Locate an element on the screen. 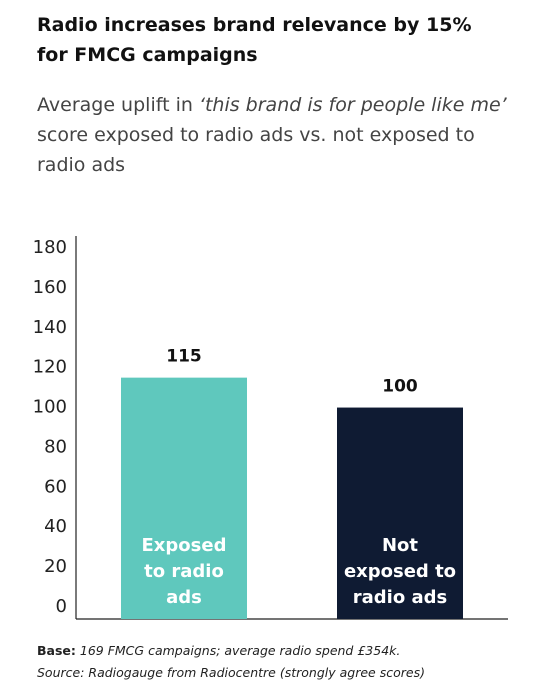 This screenshot has width=533, height=688. subtitle-quote: ‘this brand is for people like me’ is located at coordinates (352, 105).